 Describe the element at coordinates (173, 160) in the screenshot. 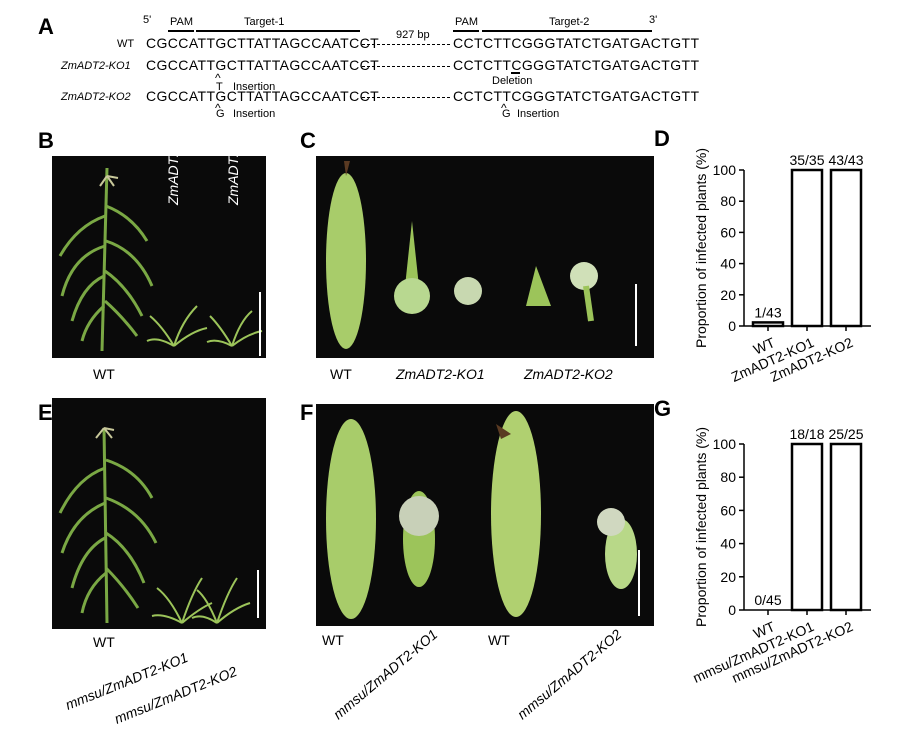

I see `b-ko1-label: ZmADT2-KO1` at that location.